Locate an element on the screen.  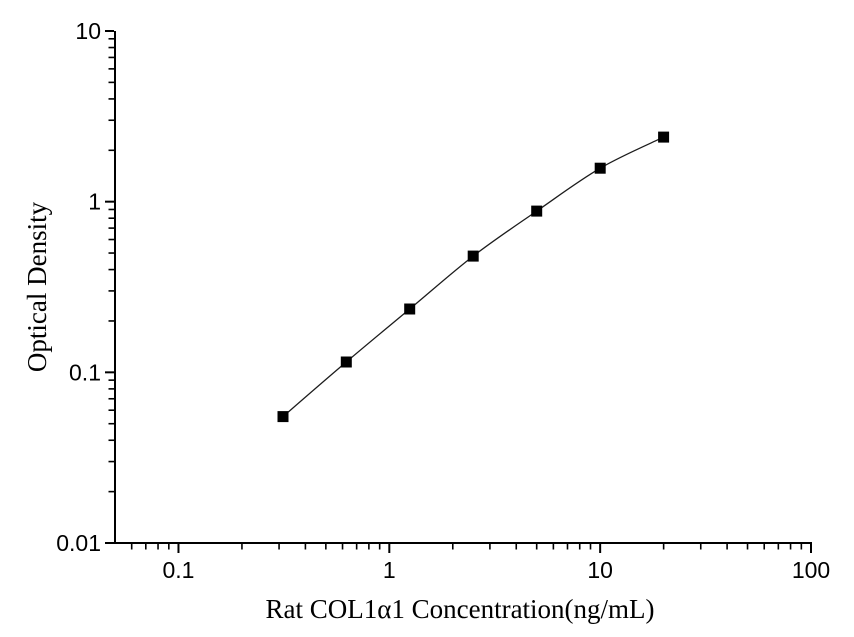
x-tick-label: 100 is located at coordinates (811, 570).